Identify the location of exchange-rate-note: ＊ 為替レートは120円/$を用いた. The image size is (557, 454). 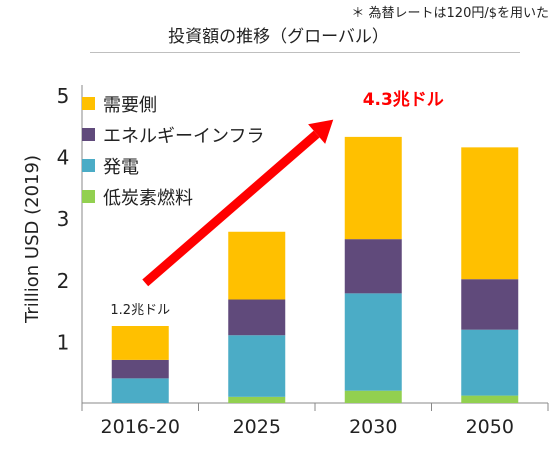
(450, 13).